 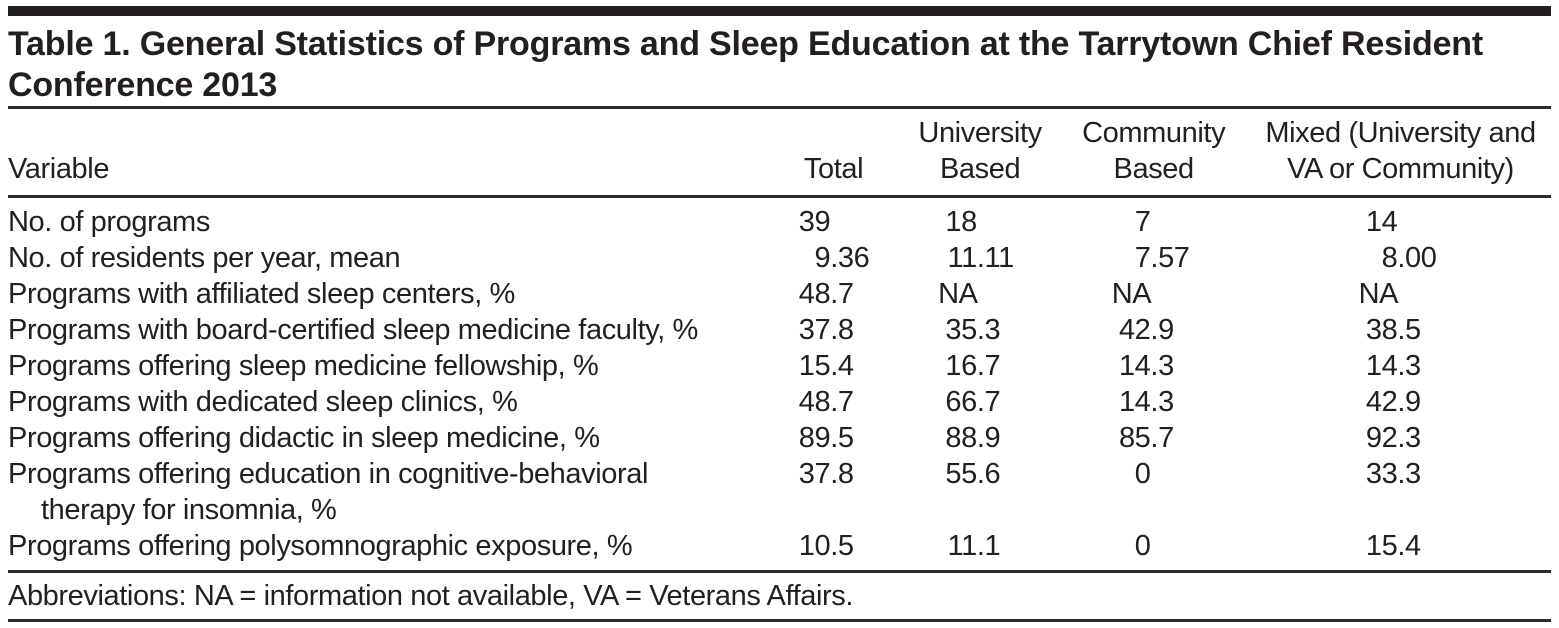 What do you see at coordinates (779, 11) in the screenshot?
I see `top-rule-bar` at bounding box center [779, 11].